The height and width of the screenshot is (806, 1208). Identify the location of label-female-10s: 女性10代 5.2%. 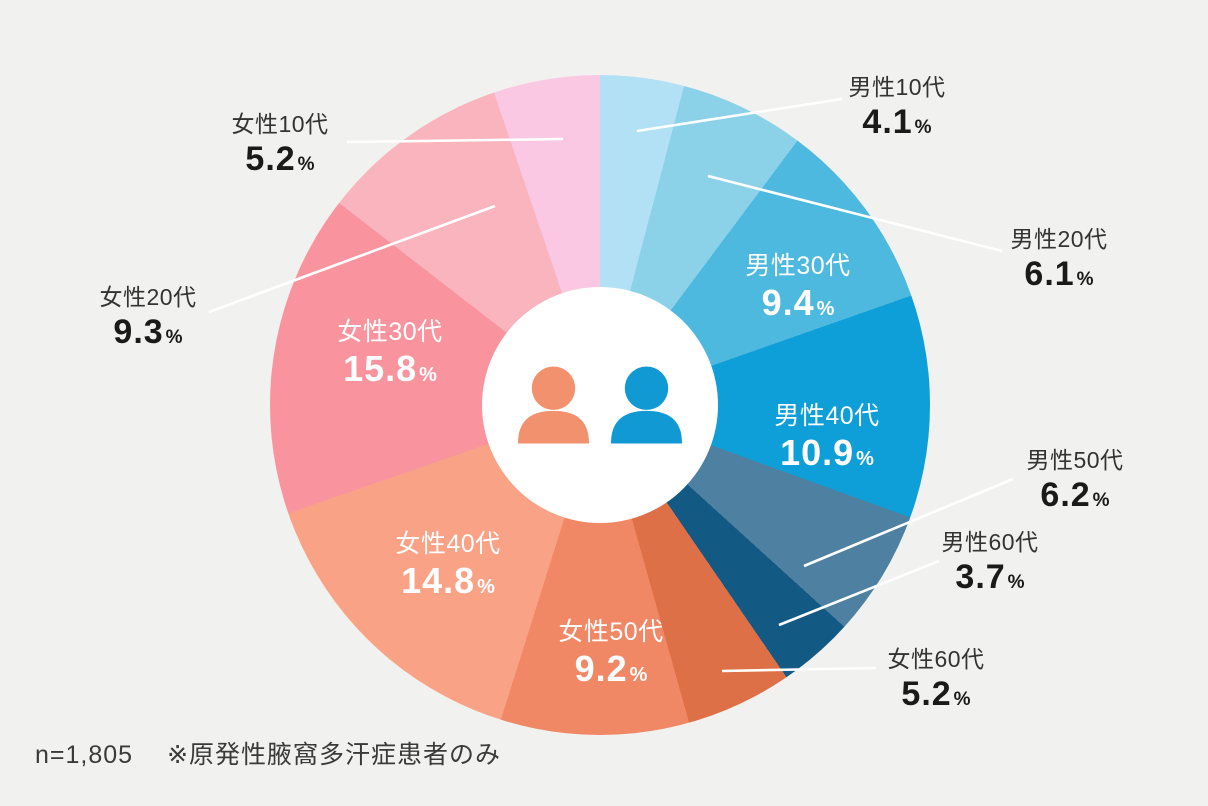
(279, 140).